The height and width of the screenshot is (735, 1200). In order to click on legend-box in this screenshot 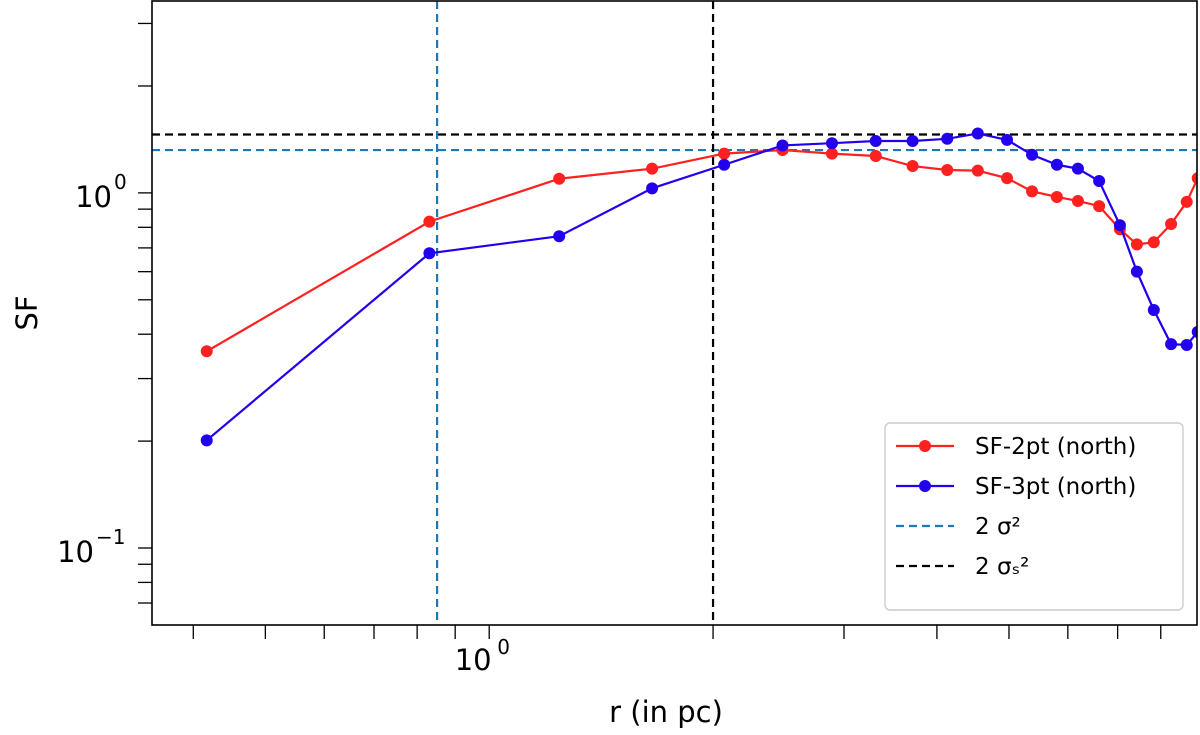, I will do `click(1034, 516)`.